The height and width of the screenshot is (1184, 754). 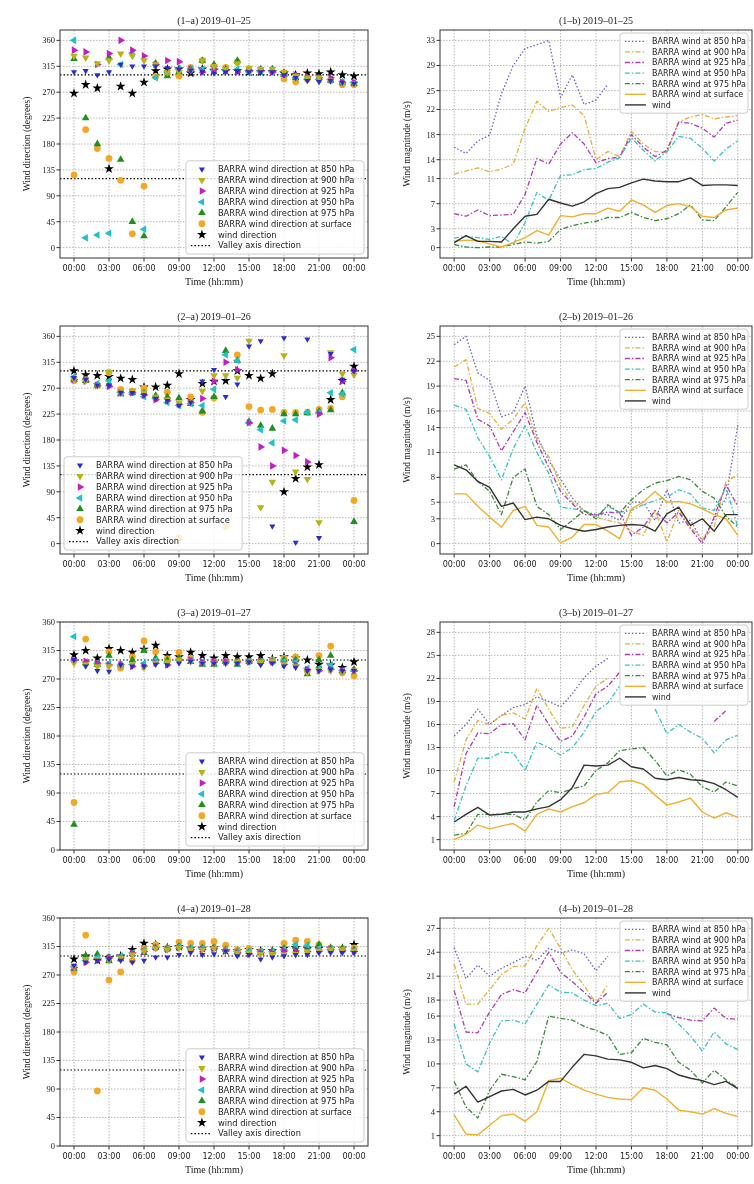 I want to click on chart-title: (1–a) 2019–01–25, so click(x=214, y=21).